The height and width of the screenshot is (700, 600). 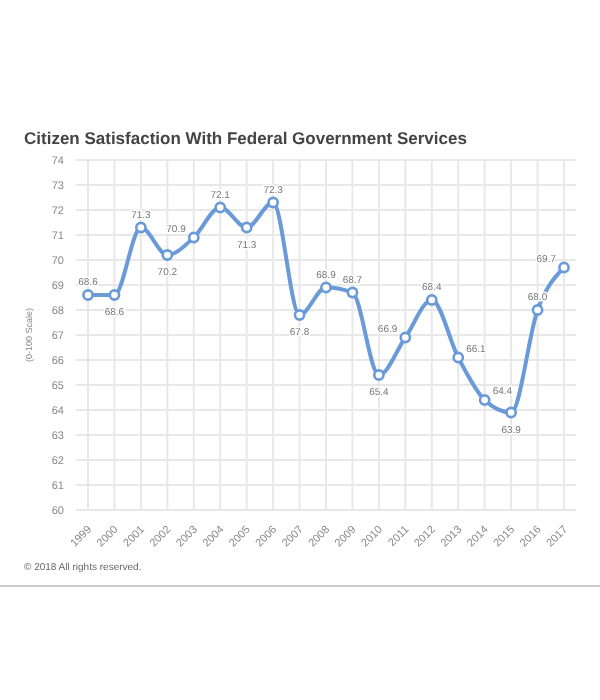 What do you see at coordinates (246, 138) in the screenshot?
I see `chart-title: Citizen Satisfaction With Federal Government Services` at bounding box center [246, 138].